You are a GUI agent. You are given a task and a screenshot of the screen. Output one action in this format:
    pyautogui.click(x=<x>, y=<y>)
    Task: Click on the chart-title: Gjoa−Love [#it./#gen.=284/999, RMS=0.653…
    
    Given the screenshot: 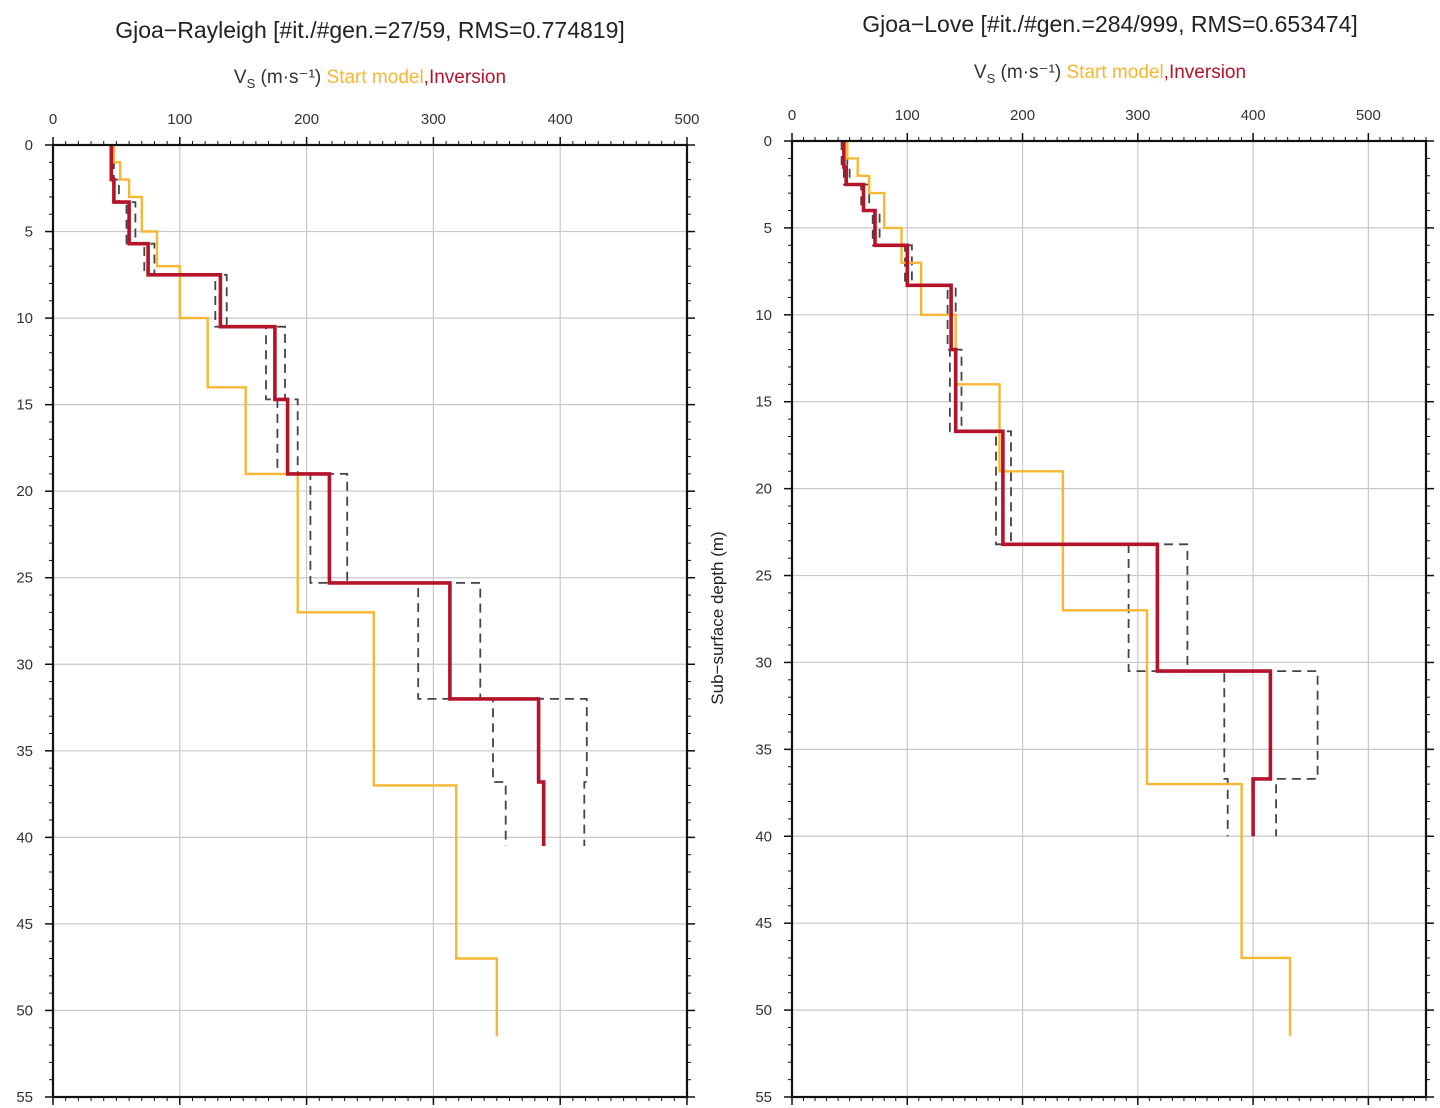 What is the action you would take?
    pyautogui.click(x=1110, y=24)
    